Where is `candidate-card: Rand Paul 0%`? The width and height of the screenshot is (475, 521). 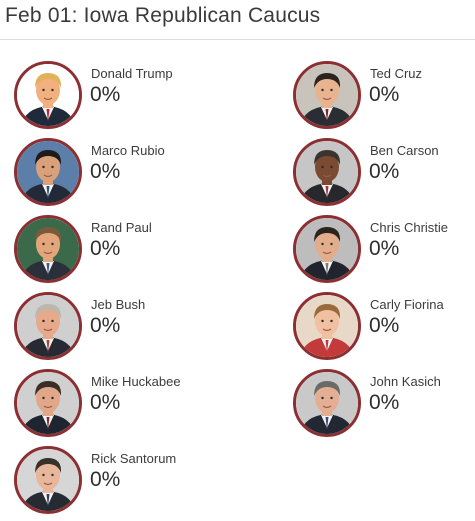
candidate-card: Rand Paul 0% is located at coordinates (114, 251).